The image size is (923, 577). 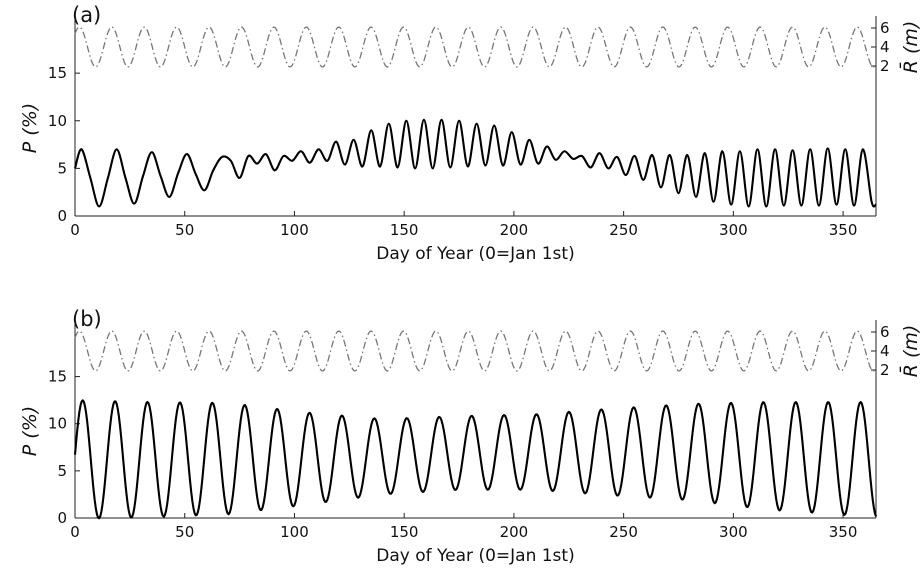 What do you see at coordinates (87, 319) in the screenshot?
I see `panel-label: (b)` at bounding box center [87, 319].